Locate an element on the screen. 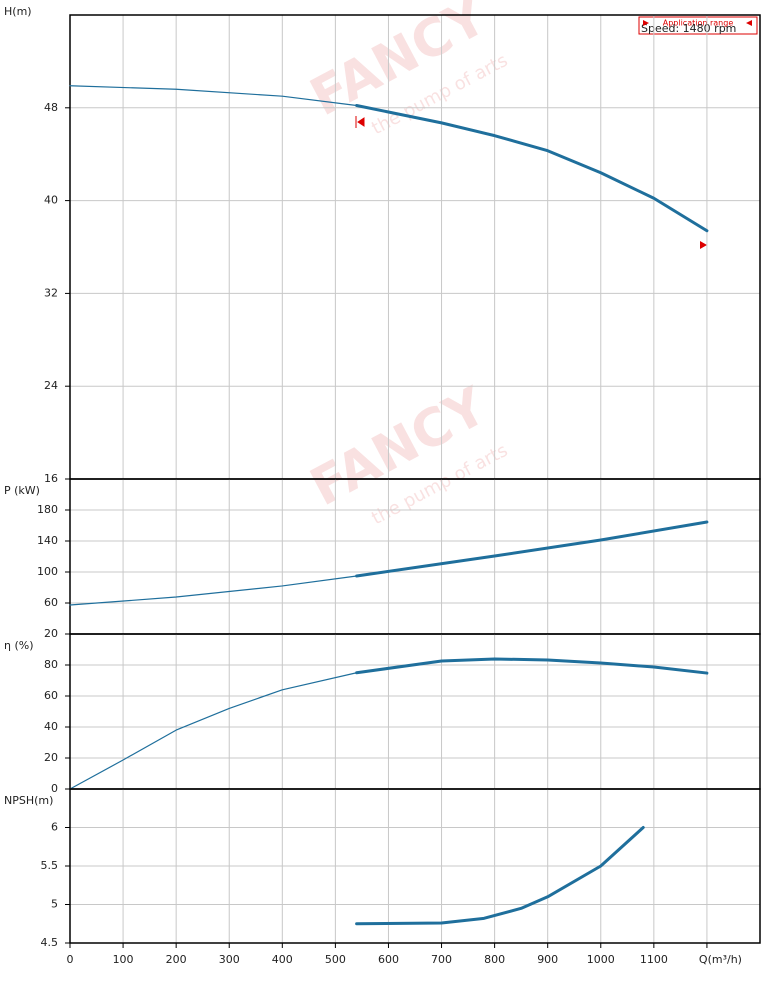 Image resolution: width=765 pixels, height=984 pixels. y-axis-label: NPSH(m) is located at coordinates (28, 800).